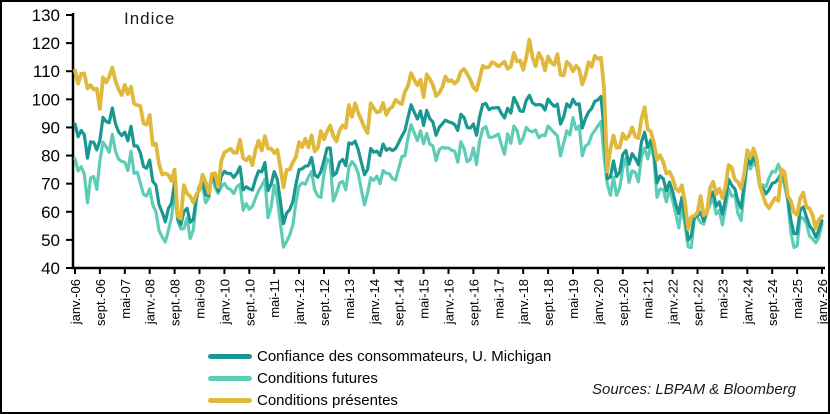 The height and width of the screenshot is (414, 830). Describe the element at coordinates (598, 302) in the screenshot. I see `x-tick-label: janv.-20` at that location.